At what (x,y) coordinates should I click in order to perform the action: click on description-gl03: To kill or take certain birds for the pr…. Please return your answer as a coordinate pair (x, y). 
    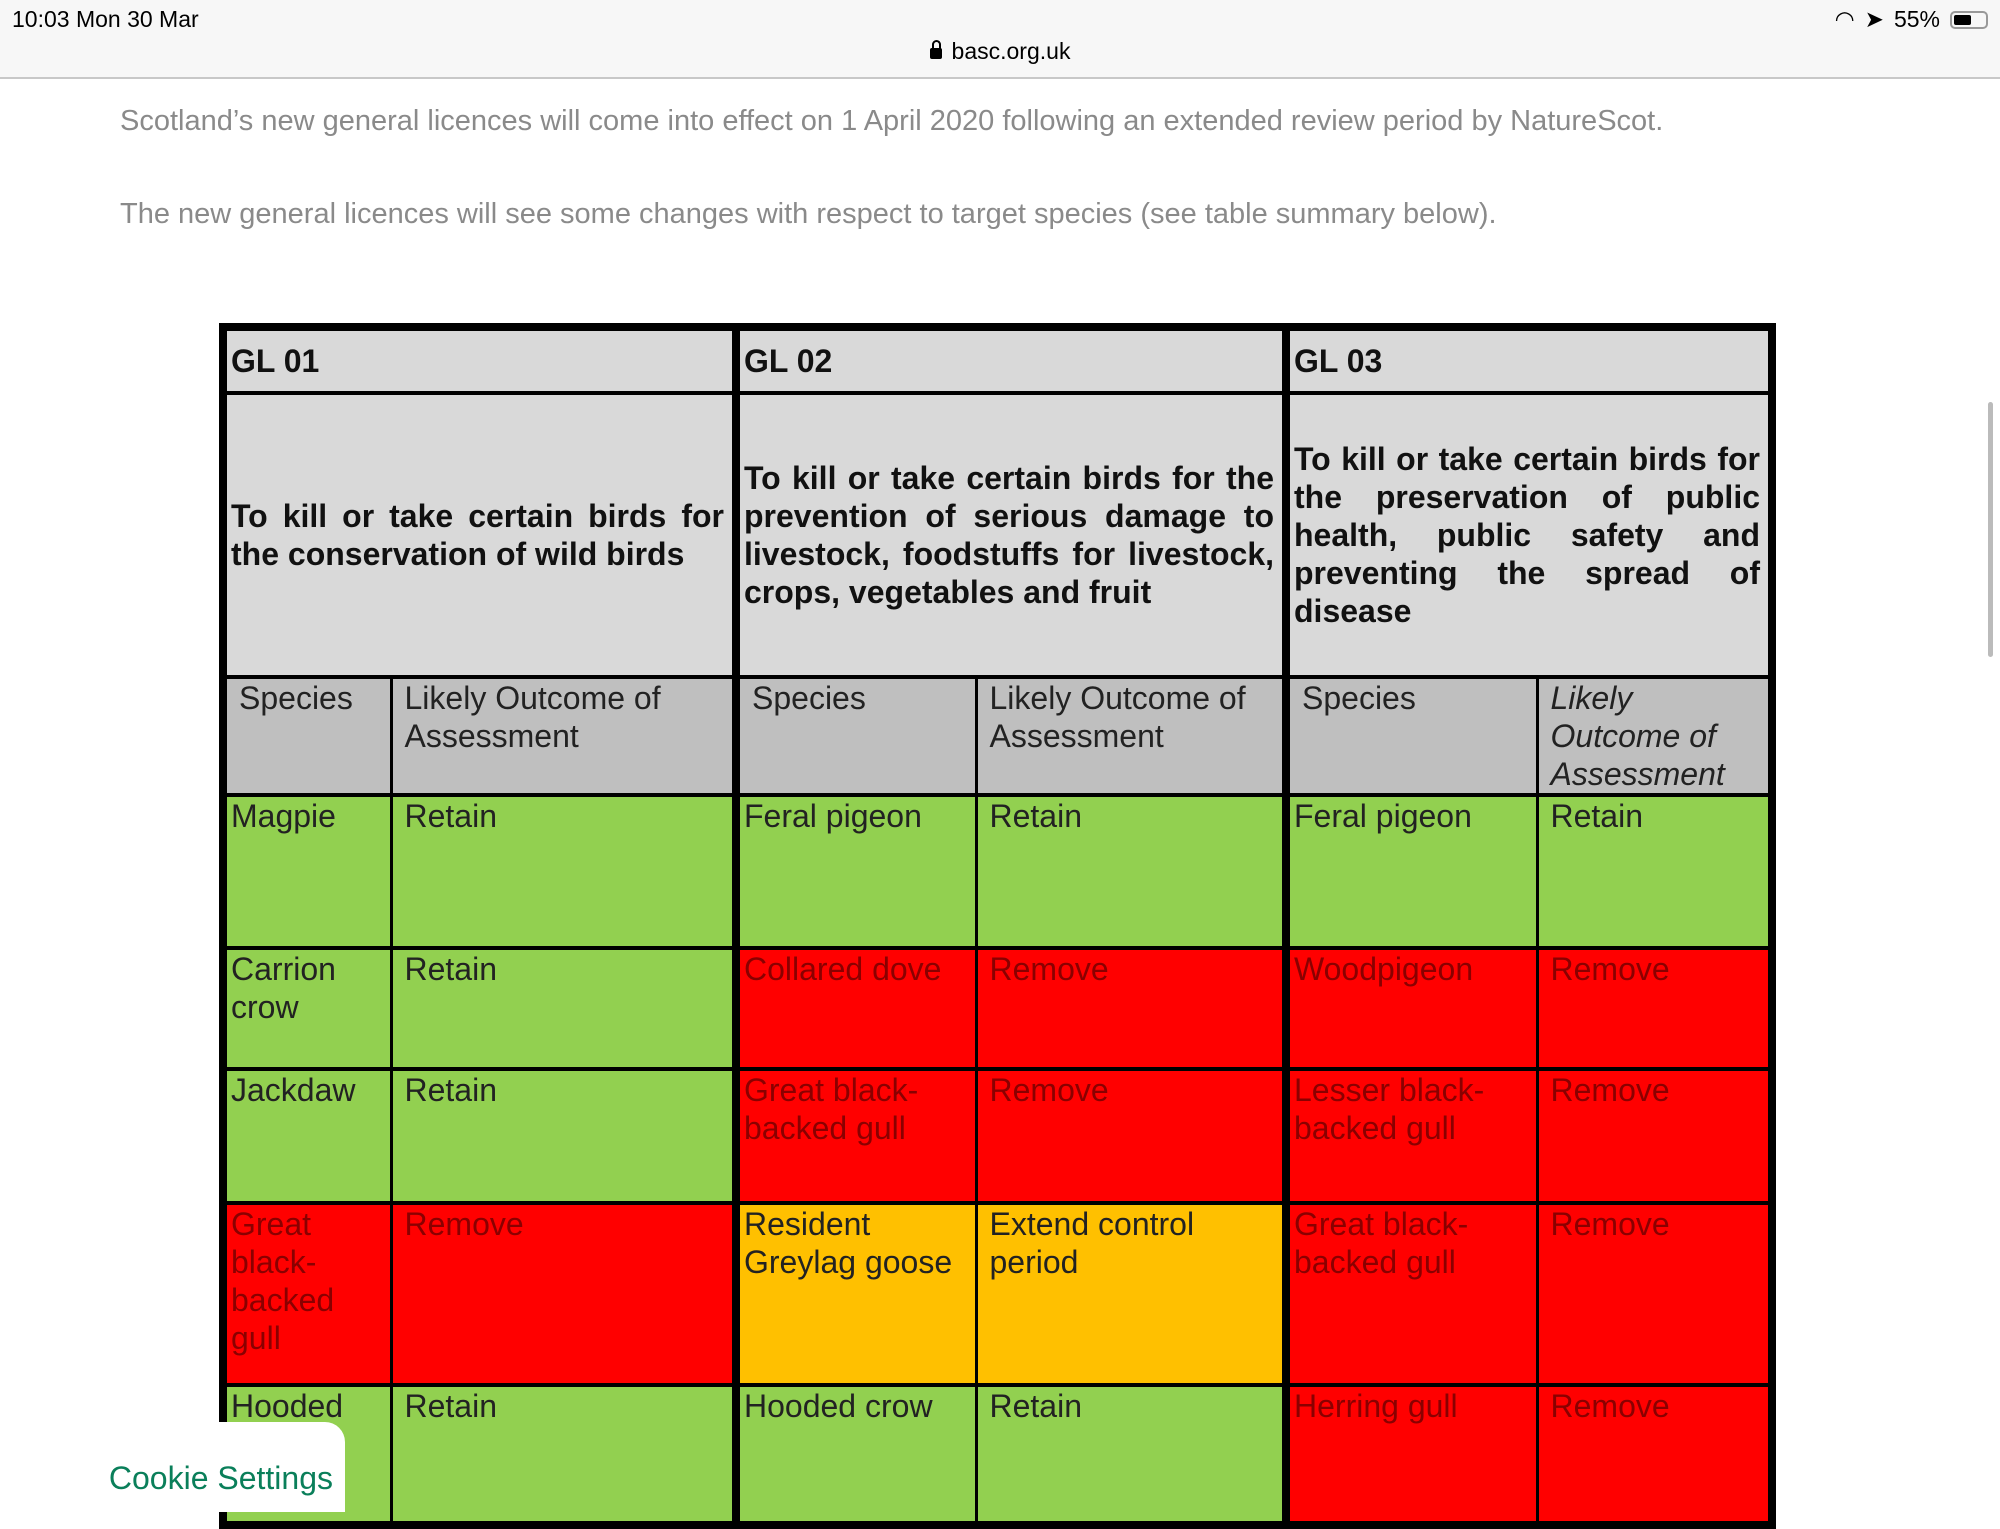
    Looking at the image, I should click on (1529, 535).